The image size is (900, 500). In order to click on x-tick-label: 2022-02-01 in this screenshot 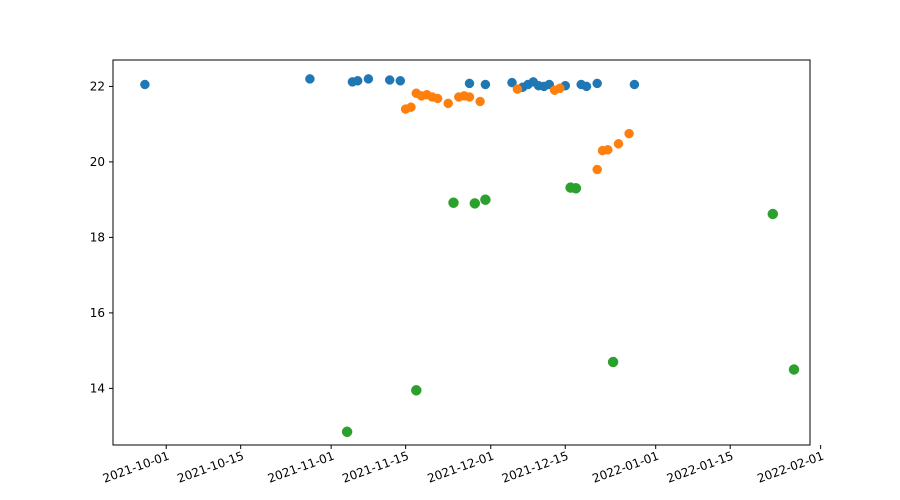, I will do `click(790, 467)`.